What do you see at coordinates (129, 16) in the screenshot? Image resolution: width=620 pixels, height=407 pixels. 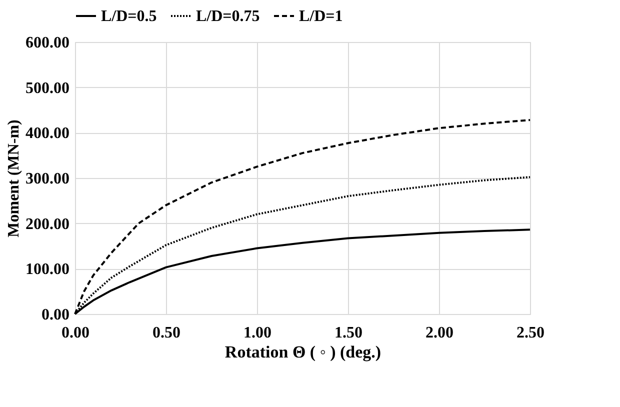 I see `legend-label: L/D=0.5` at bounding box center [129, 16].